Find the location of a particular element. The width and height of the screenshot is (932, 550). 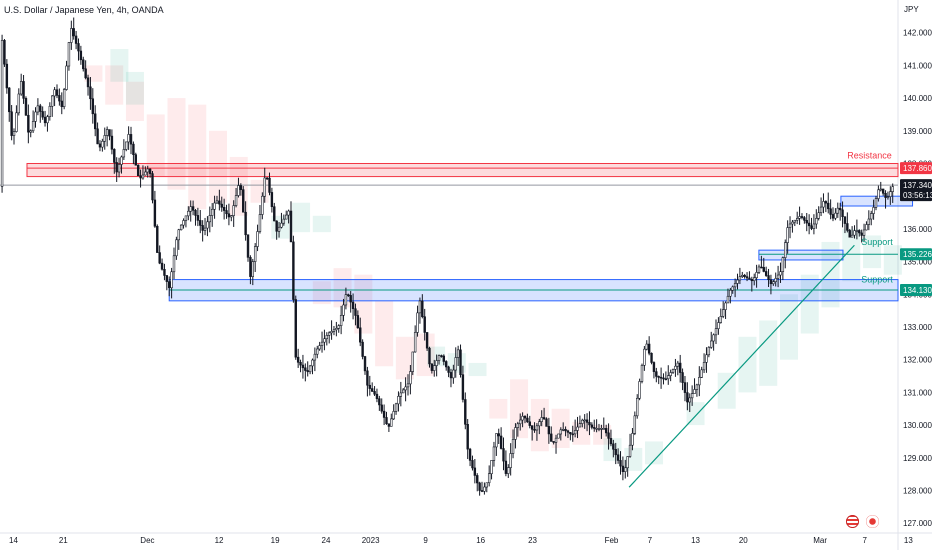

price-badge-text: 134.130 is located at coordinates (917, 290).